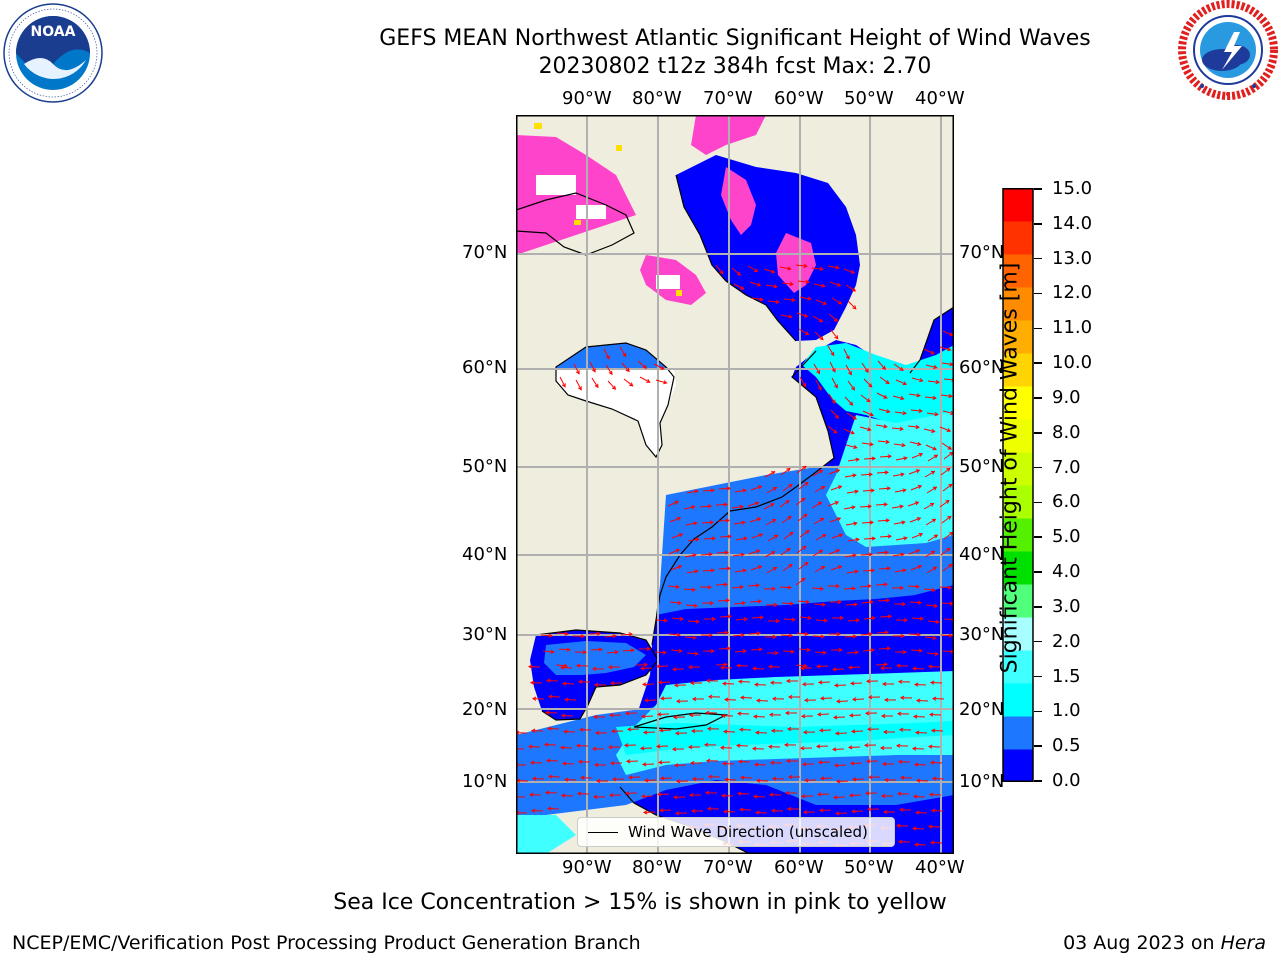  What do you see at coordinates (1018, 634) in the screenshot?
I see `colorbar-bin` at bounding box center [1018, 634].